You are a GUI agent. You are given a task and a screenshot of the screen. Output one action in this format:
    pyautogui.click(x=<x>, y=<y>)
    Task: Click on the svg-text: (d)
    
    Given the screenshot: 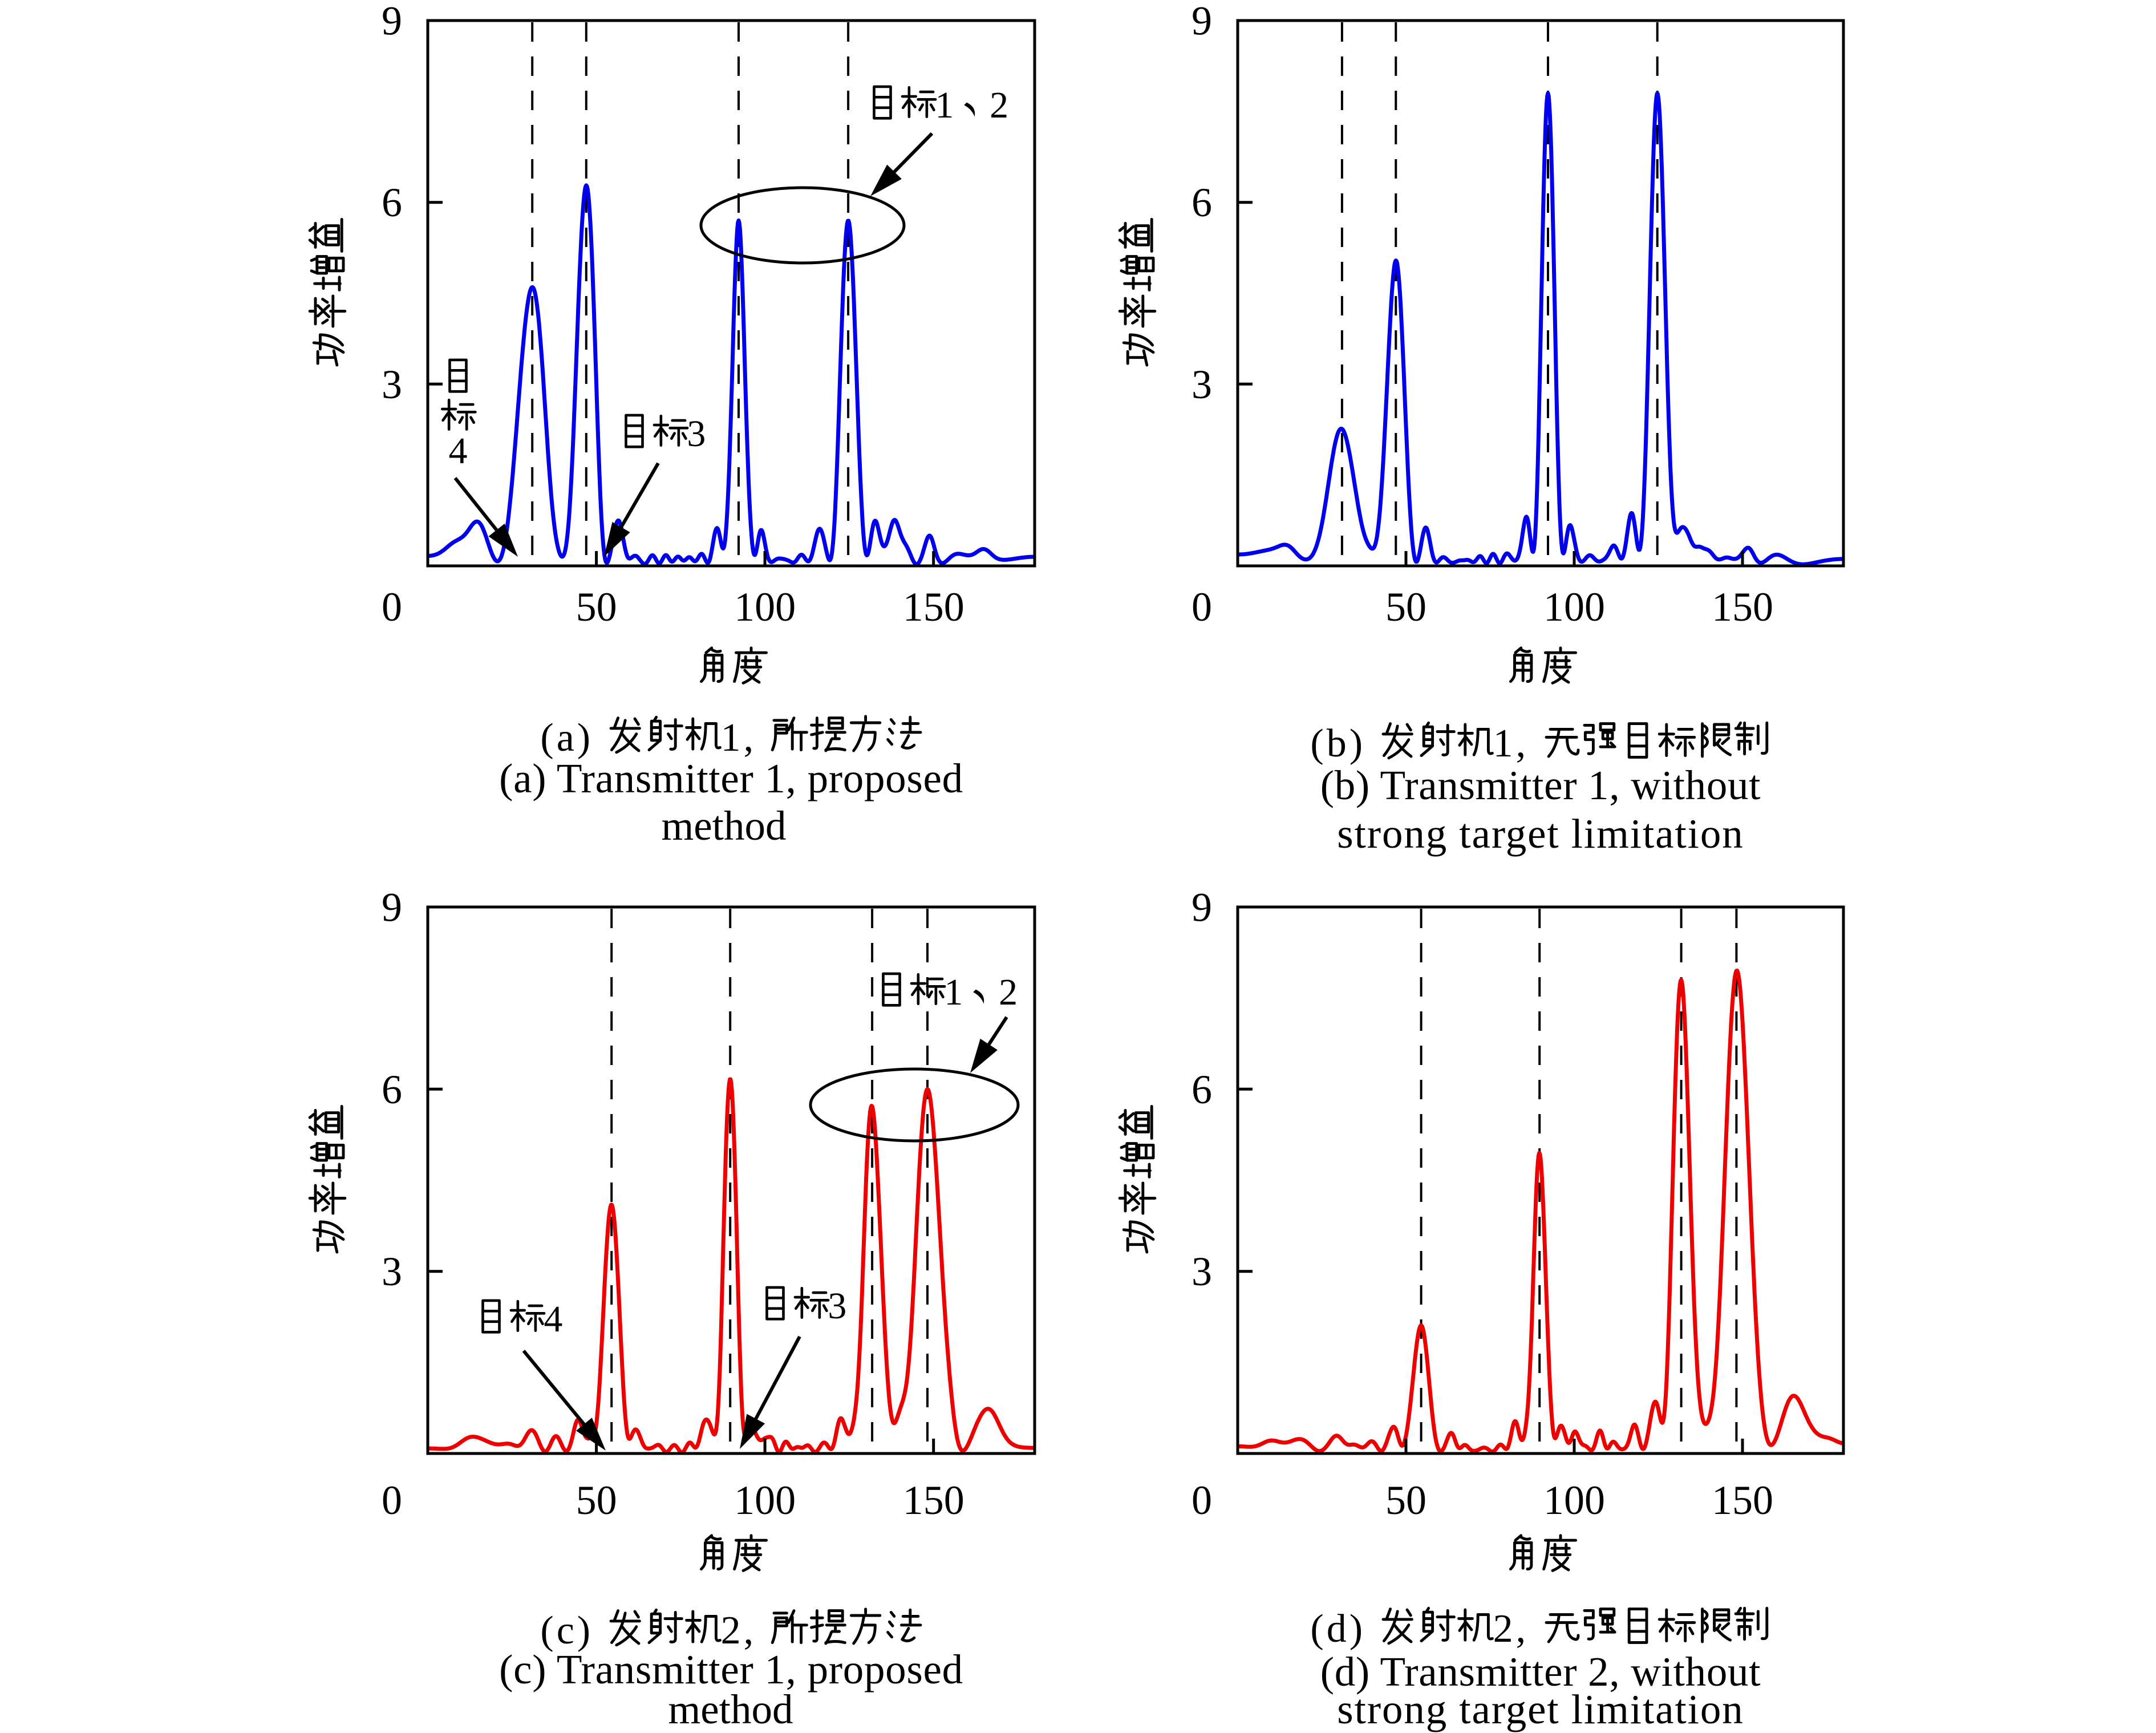 What is the action you would take?
    pyautogui.click(x=1338, y=1629)
    